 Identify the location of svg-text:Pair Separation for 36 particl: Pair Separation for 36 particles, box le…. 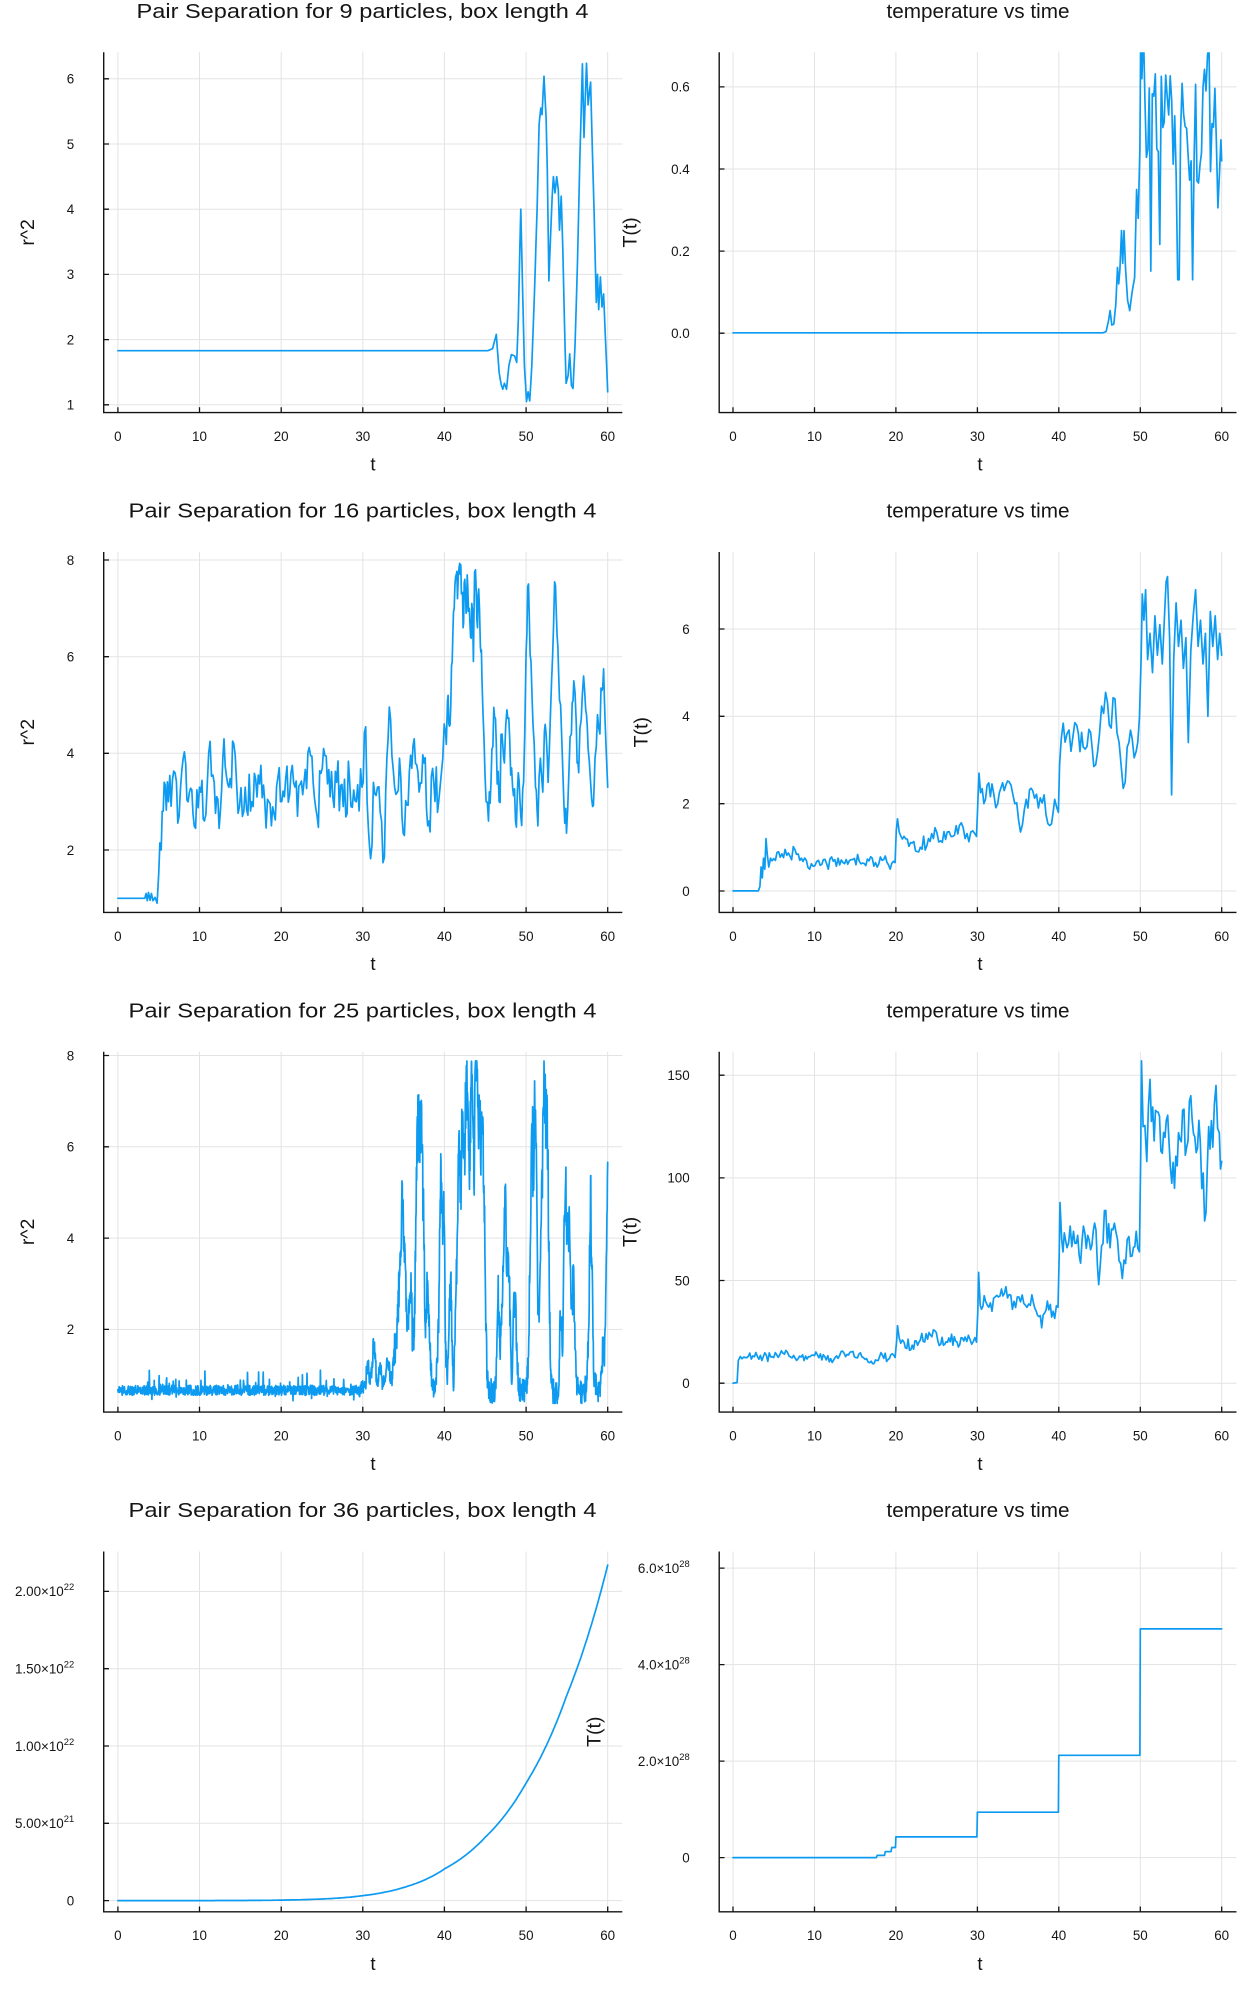
(363, 1511).